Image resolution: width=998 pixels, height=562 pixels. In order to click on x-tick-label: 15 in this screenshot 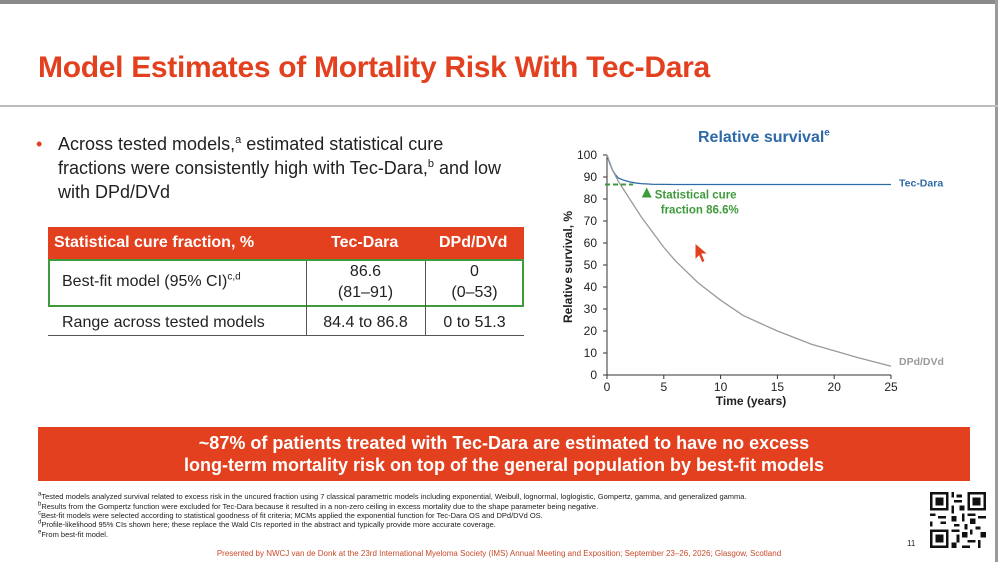, I will do `click(778, 387)`.